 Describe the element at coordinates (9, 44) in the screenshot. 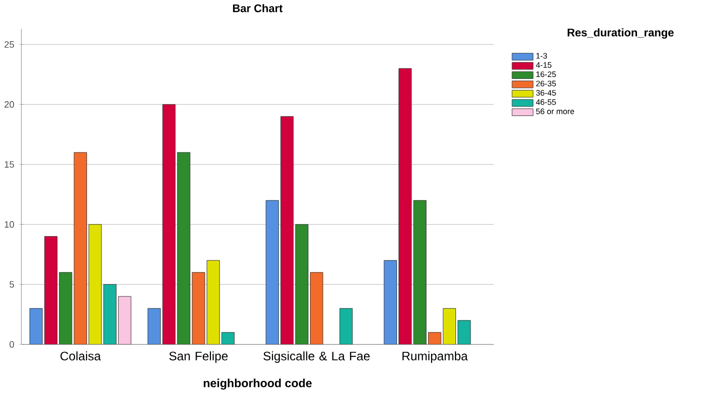

I see `y-tick-label: 25` at that location.